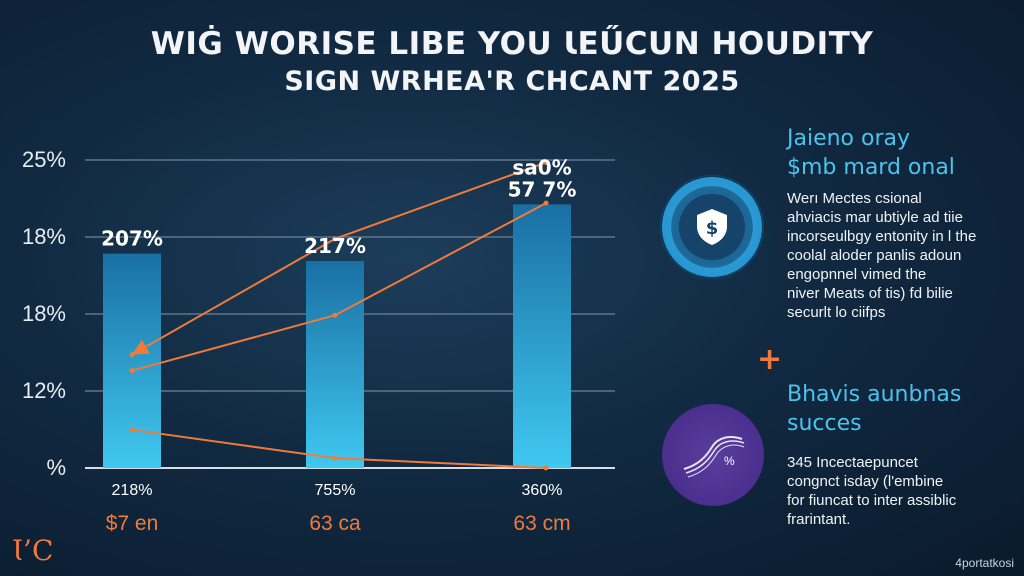 Image resolution: width=1024 pixels, height=576 pixels. What do you see at coordinates (874, 394) in the screenshot?
I see `panel2-heading-line1: Bhavis aunbnas` at bounding box center [874, 394].